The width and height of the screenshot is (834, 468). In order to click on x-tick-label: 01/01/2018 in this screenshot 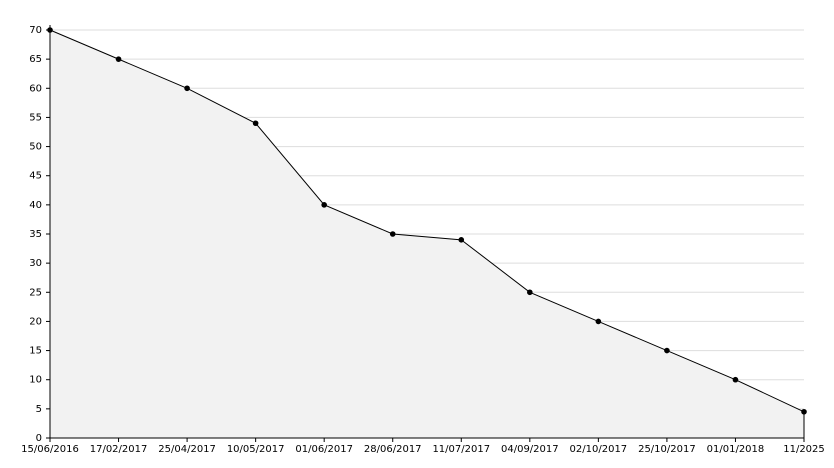, I will do `click(736, 449)`.